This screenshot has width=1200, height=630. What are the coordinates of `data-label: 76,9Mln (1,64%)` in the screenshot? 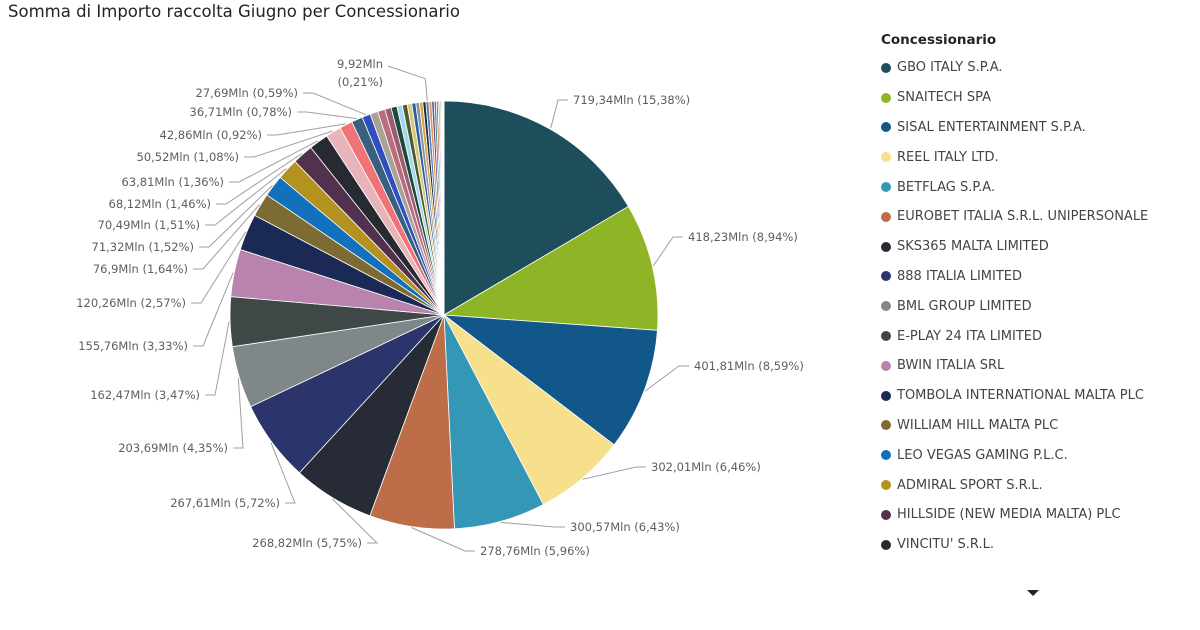 It's located at (140, 269).